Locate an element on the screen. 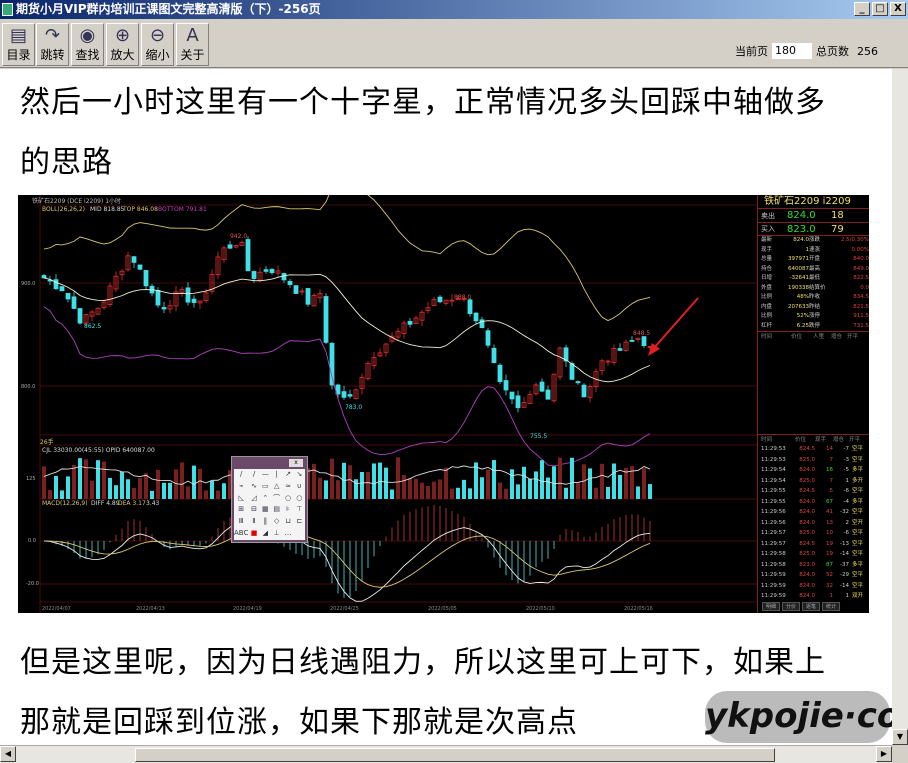  quote-cell: 822.5 is located at coordinates (861, 278).